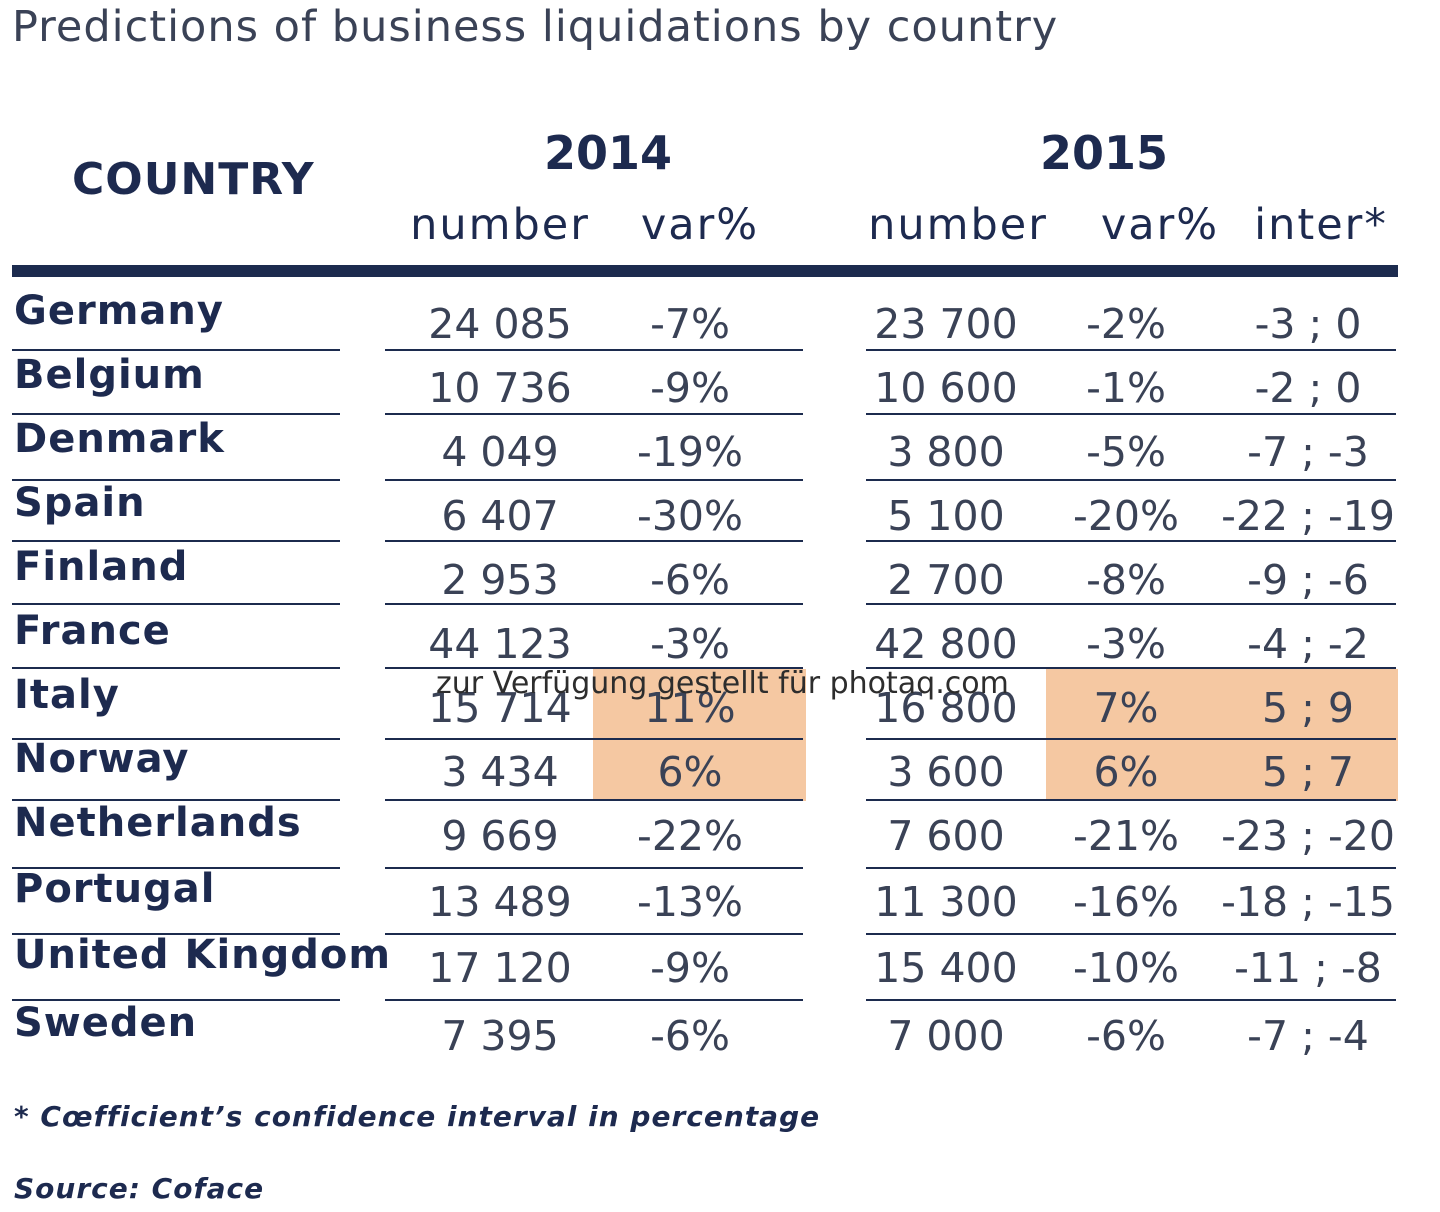 The width and height of the screenshot is (1440, 1212). I want to click on cell-var-2015: 6%, so click(1126, 772).